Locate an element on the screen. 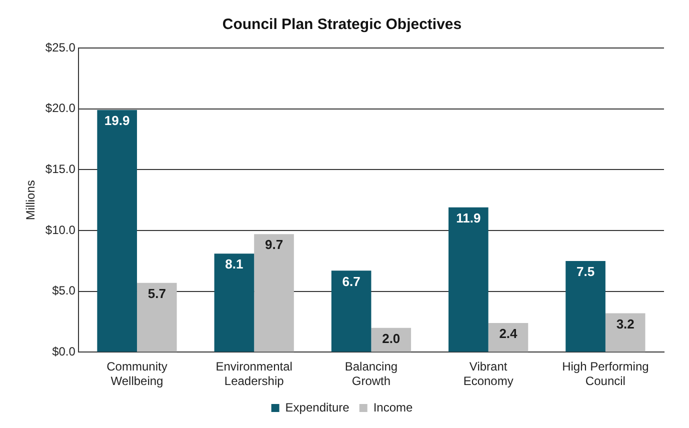 Image resolution: width=689 pixels, height=428 pixels. data-label: 6.7 is located at coordinates (351, 281).